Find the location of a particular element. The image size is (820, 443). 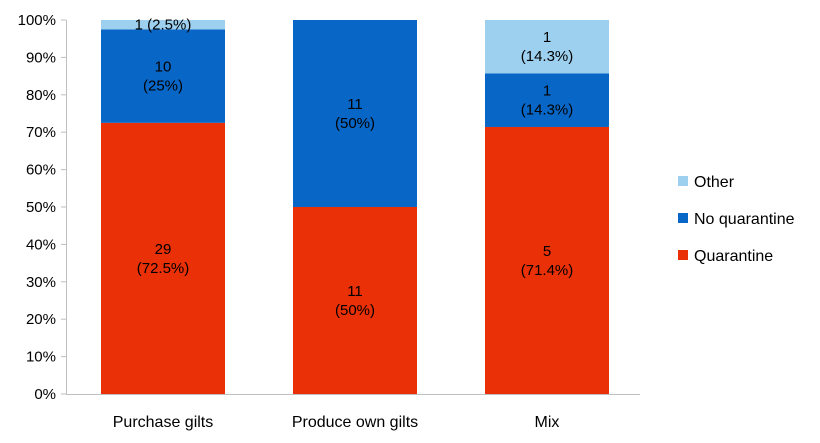

y-tick-label: 70% is located at coordinates (41, 132).